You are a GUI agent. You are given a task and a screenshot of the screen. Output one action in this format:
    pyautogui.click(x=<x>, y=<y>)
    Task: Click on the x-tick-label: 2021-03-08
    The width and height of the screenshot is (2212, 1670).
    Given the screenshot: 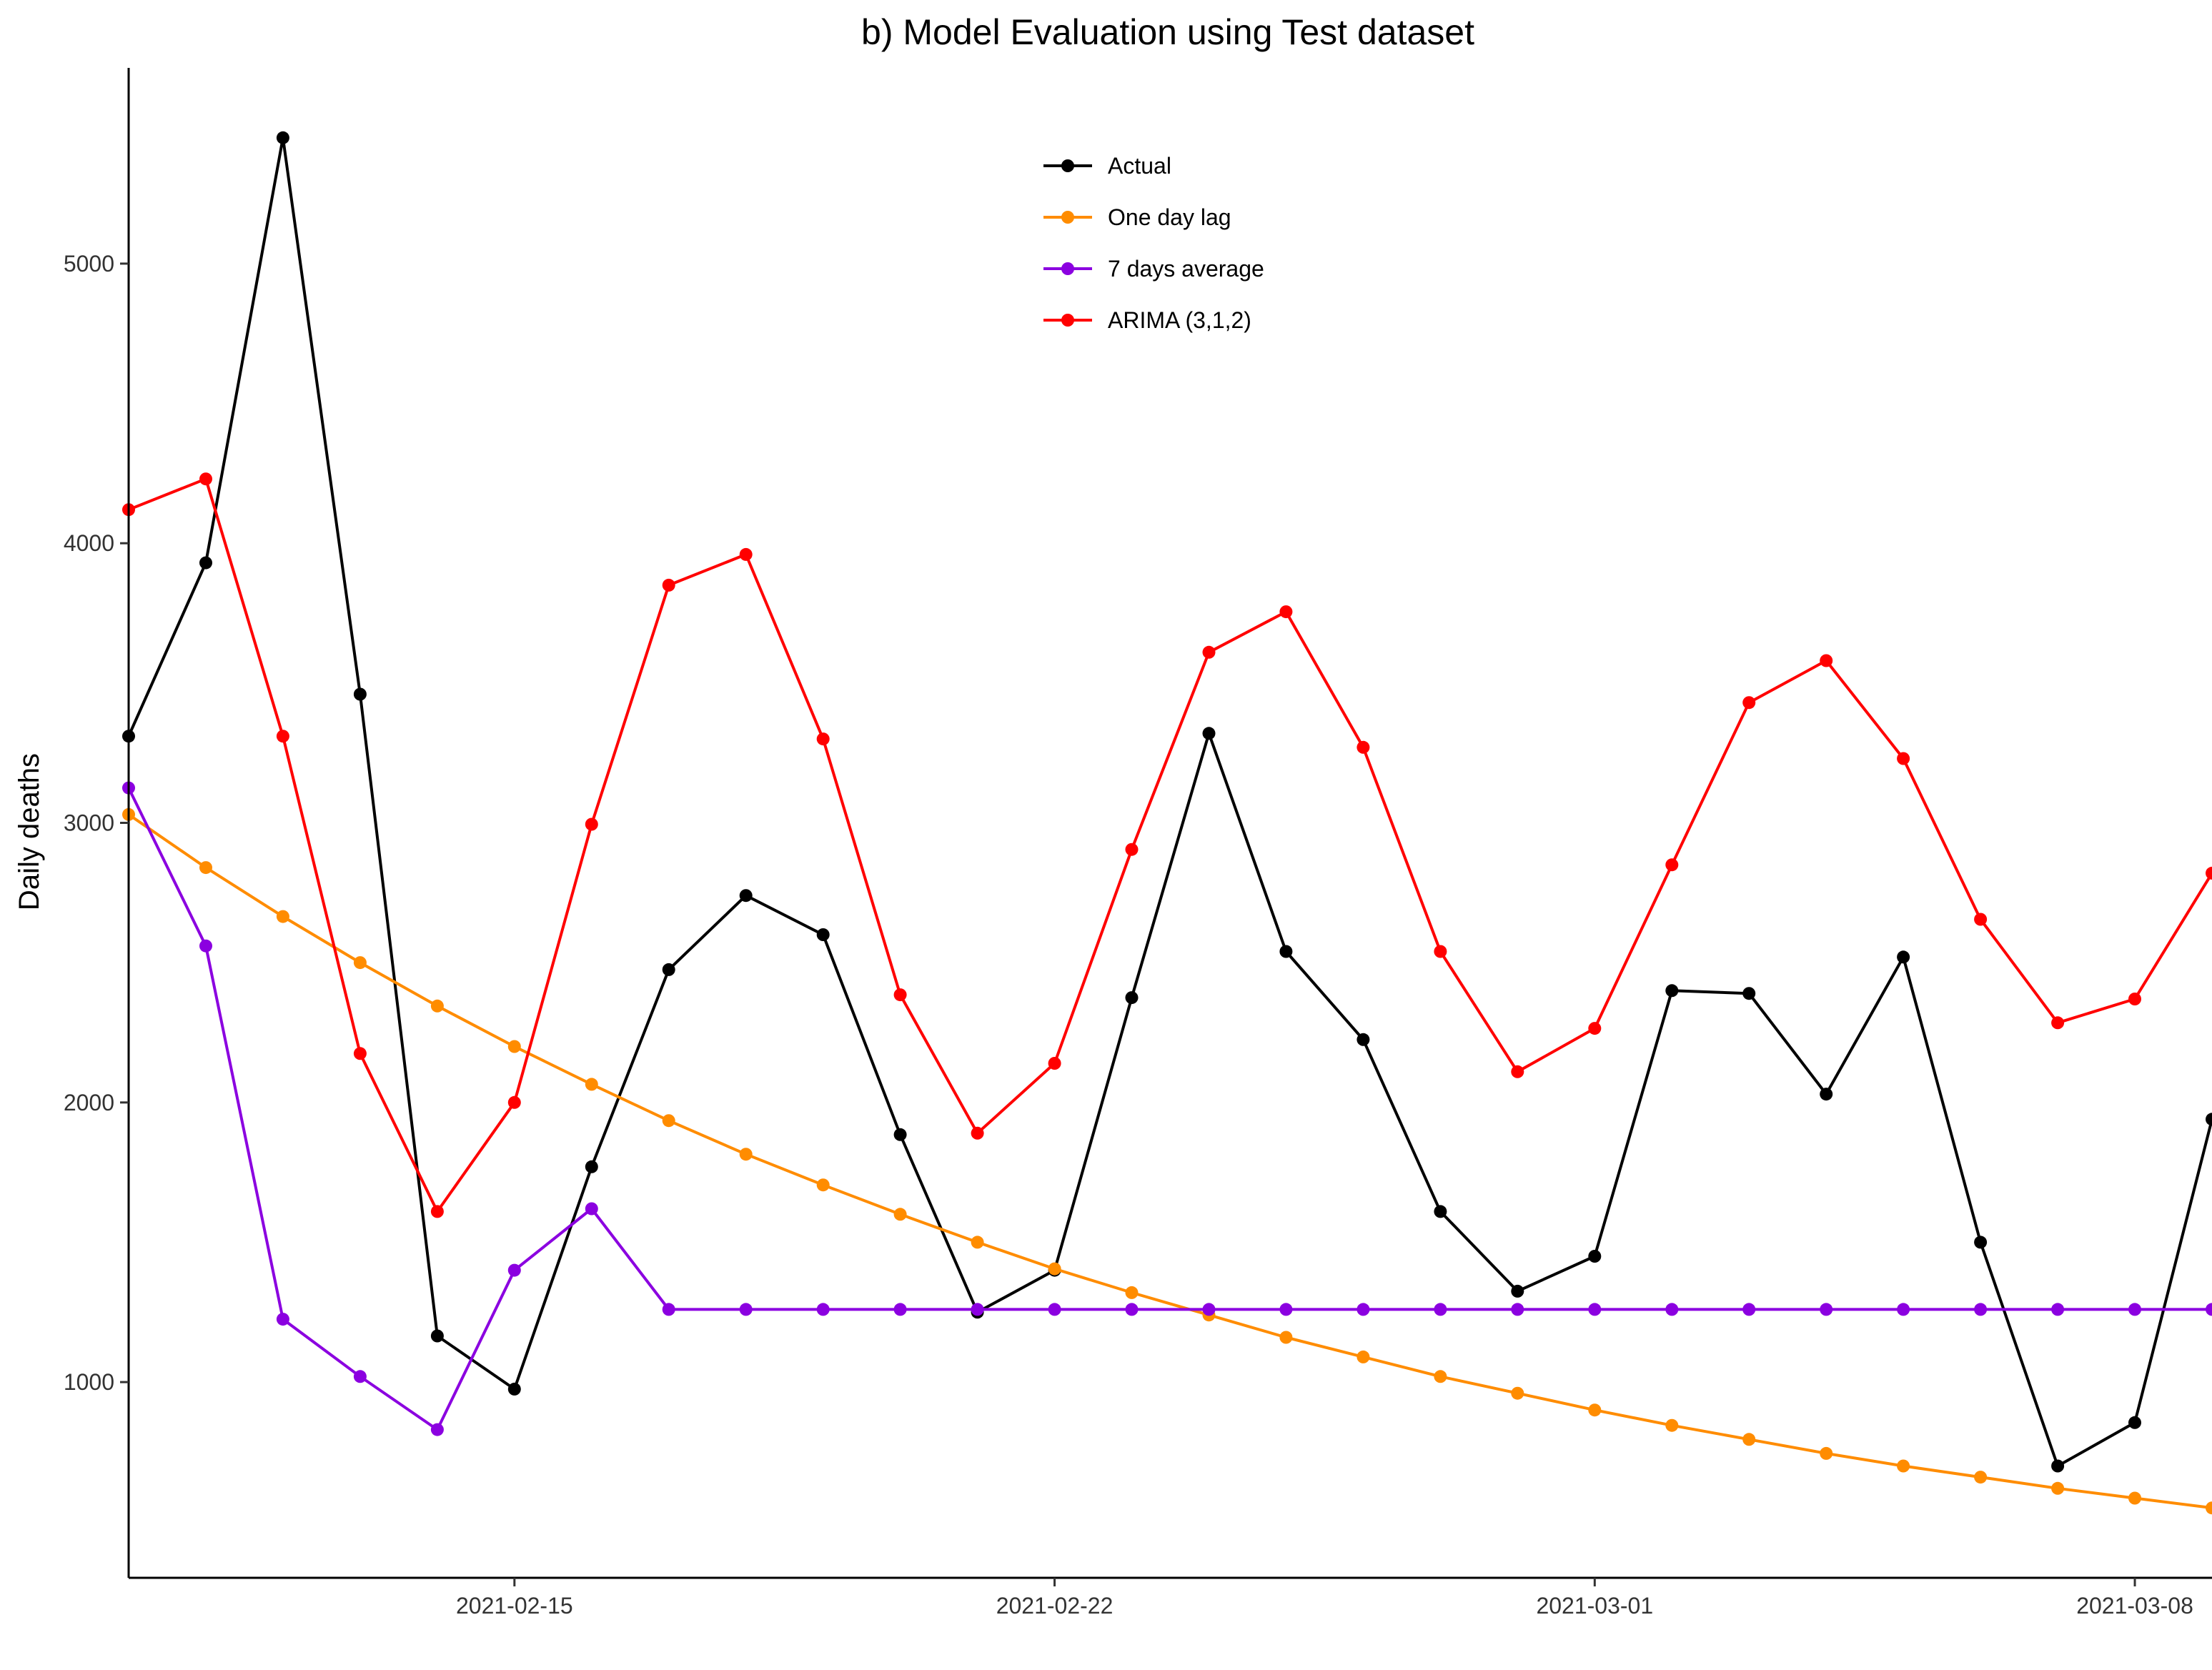 What is the action you would take?
    pyautogui.click(x=2134, y=1606)
    